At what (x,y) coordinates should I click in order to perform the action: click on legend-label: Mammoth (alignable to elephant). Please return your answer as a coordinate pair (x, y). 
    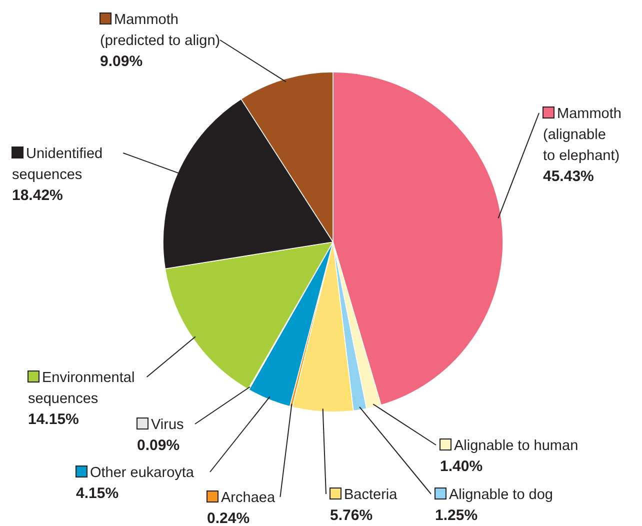
    Looking at the image, I should click on (582, 135).